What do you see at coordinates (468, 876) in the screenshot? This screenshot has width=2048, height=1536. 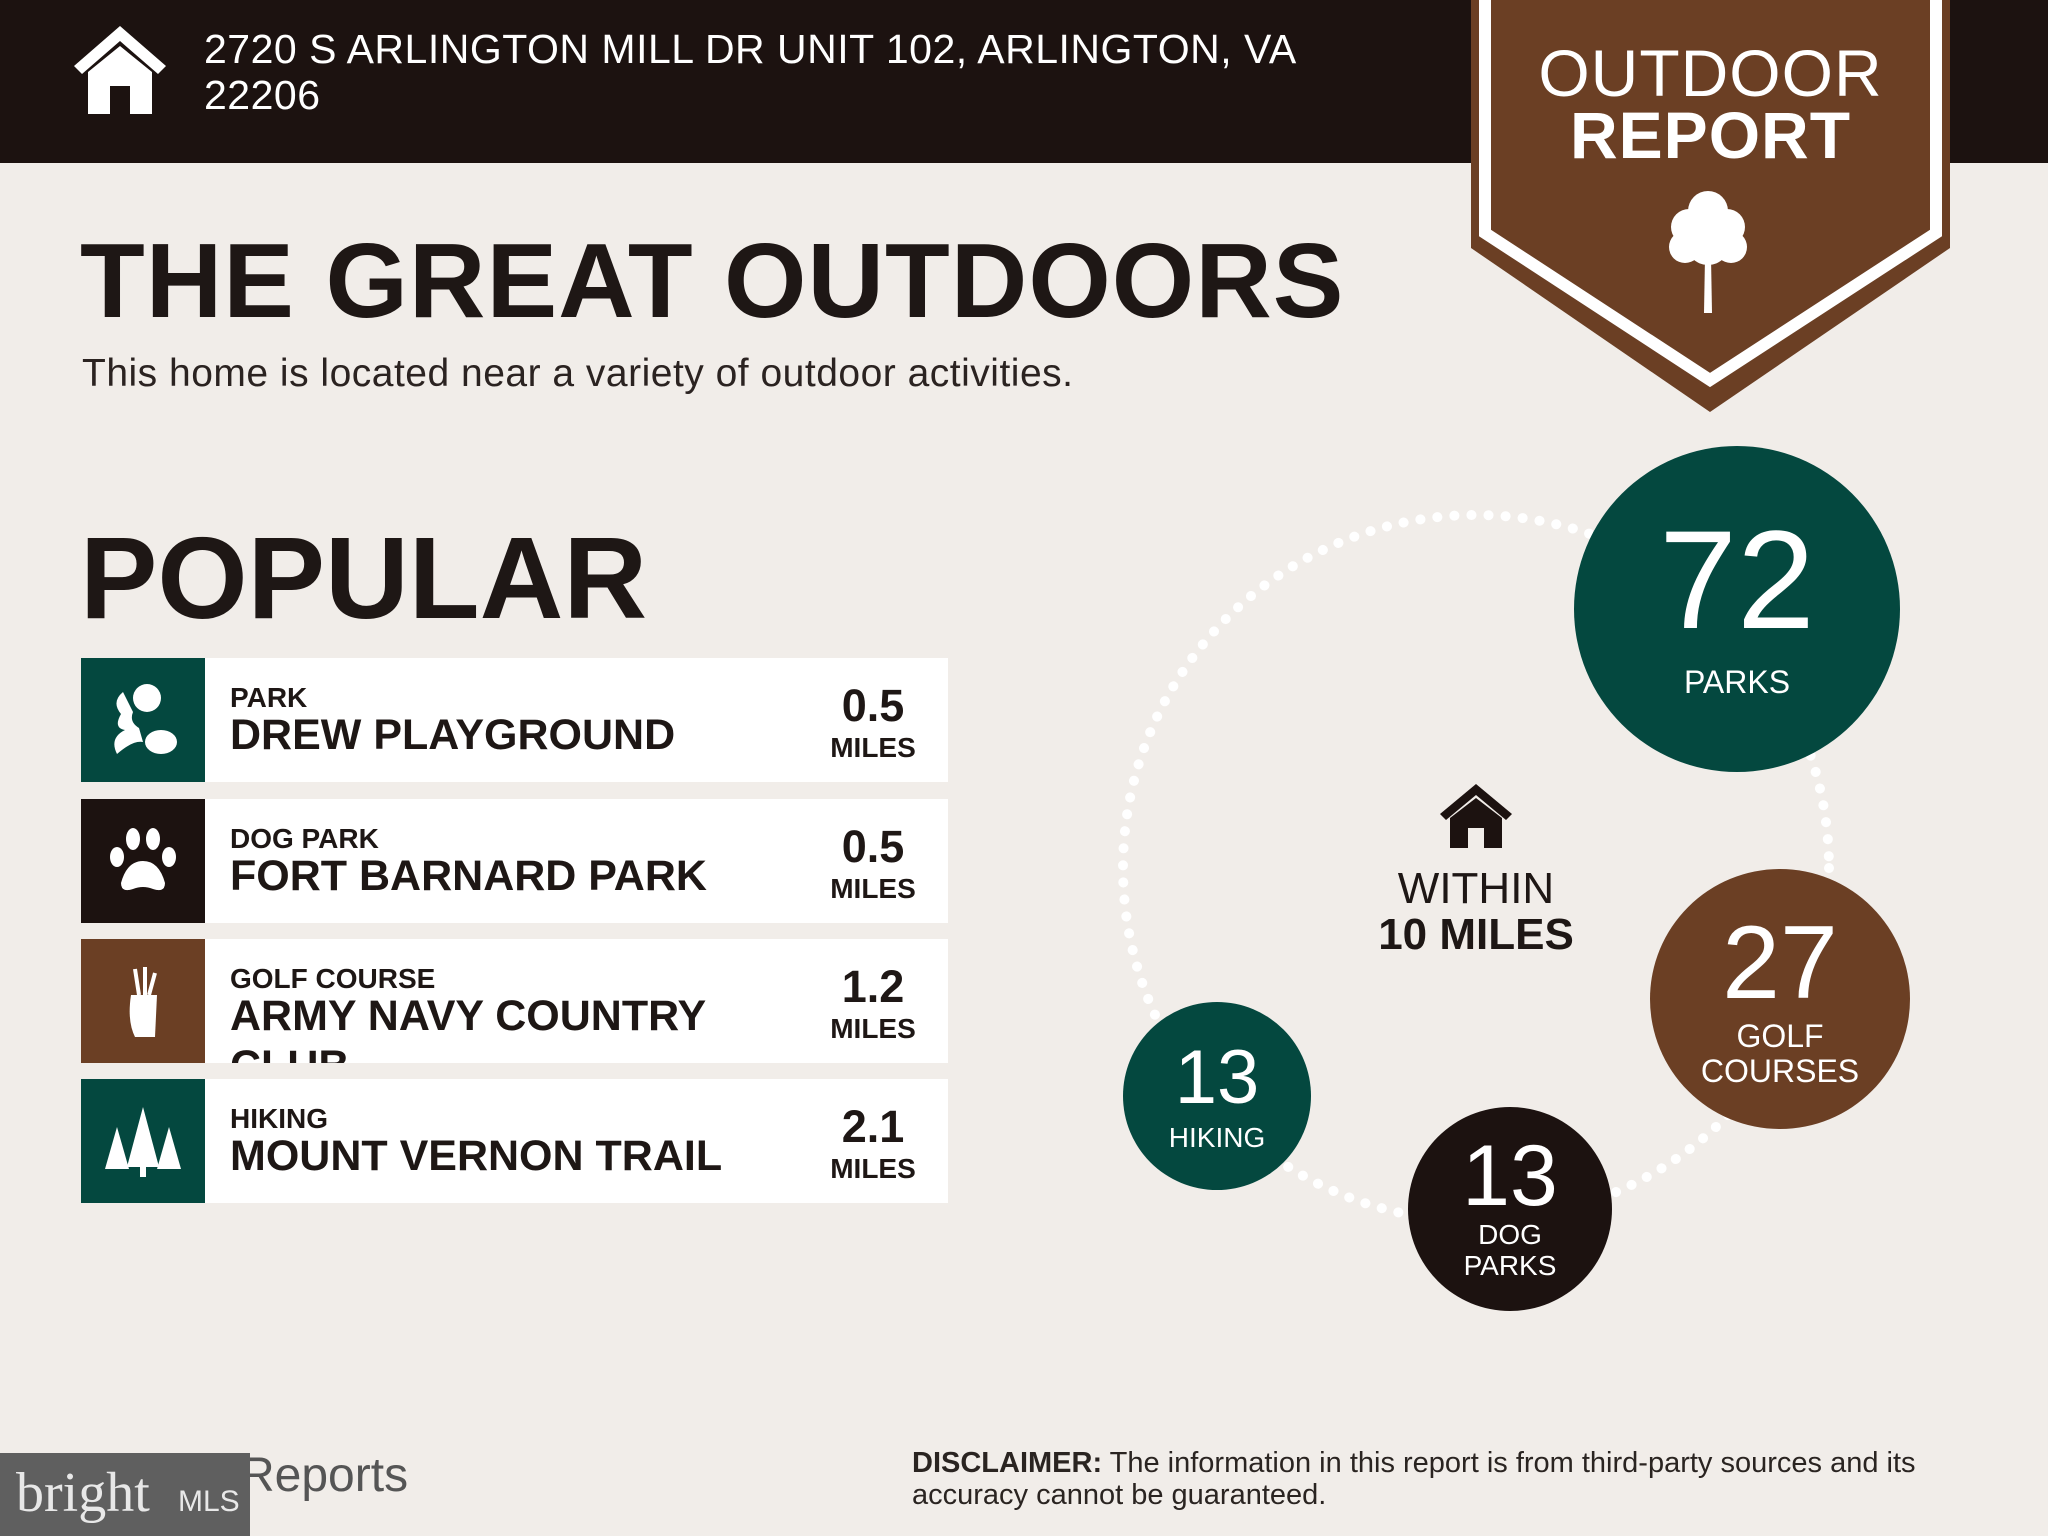 I see `item-name: FORT BARNARD PARK` at bounding box center [468, 876].